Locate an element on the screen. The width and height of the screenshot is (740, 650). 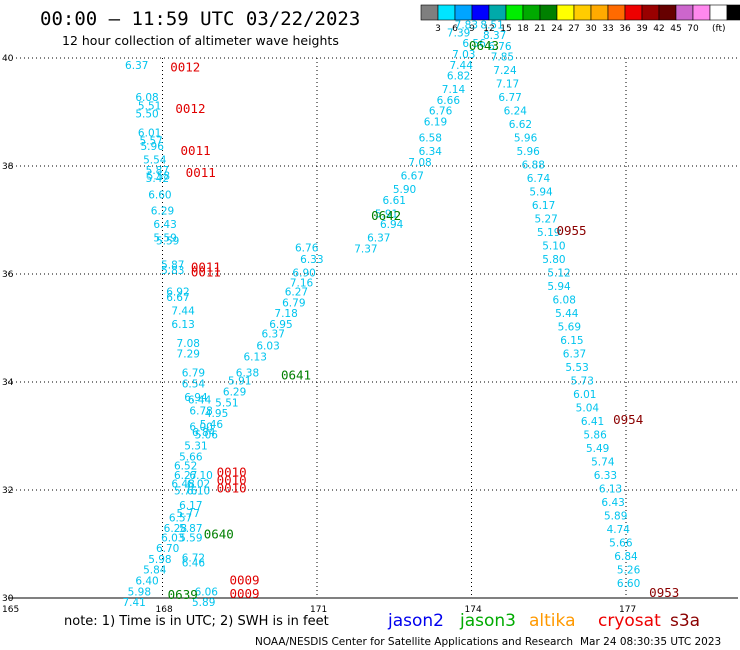
pass-time-label: 0010 is located at coordinates (232, 480).